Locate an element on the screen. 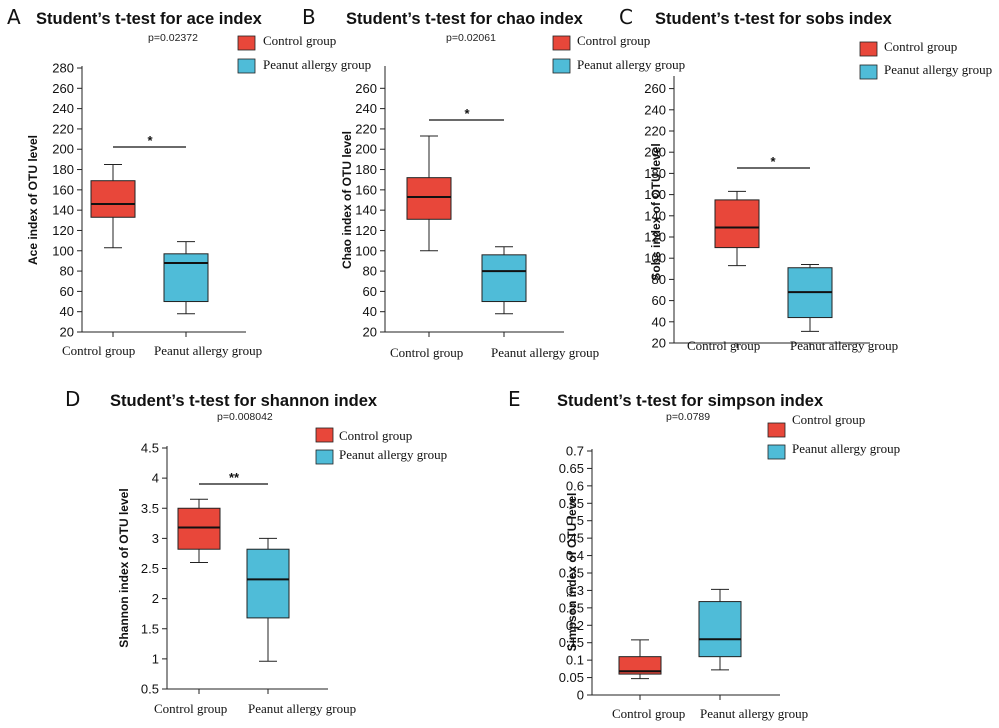 Image resolution: width=999 pixels, height=728 pixels. y-tick-label: 0.35 is located at coordinates (571, 573).